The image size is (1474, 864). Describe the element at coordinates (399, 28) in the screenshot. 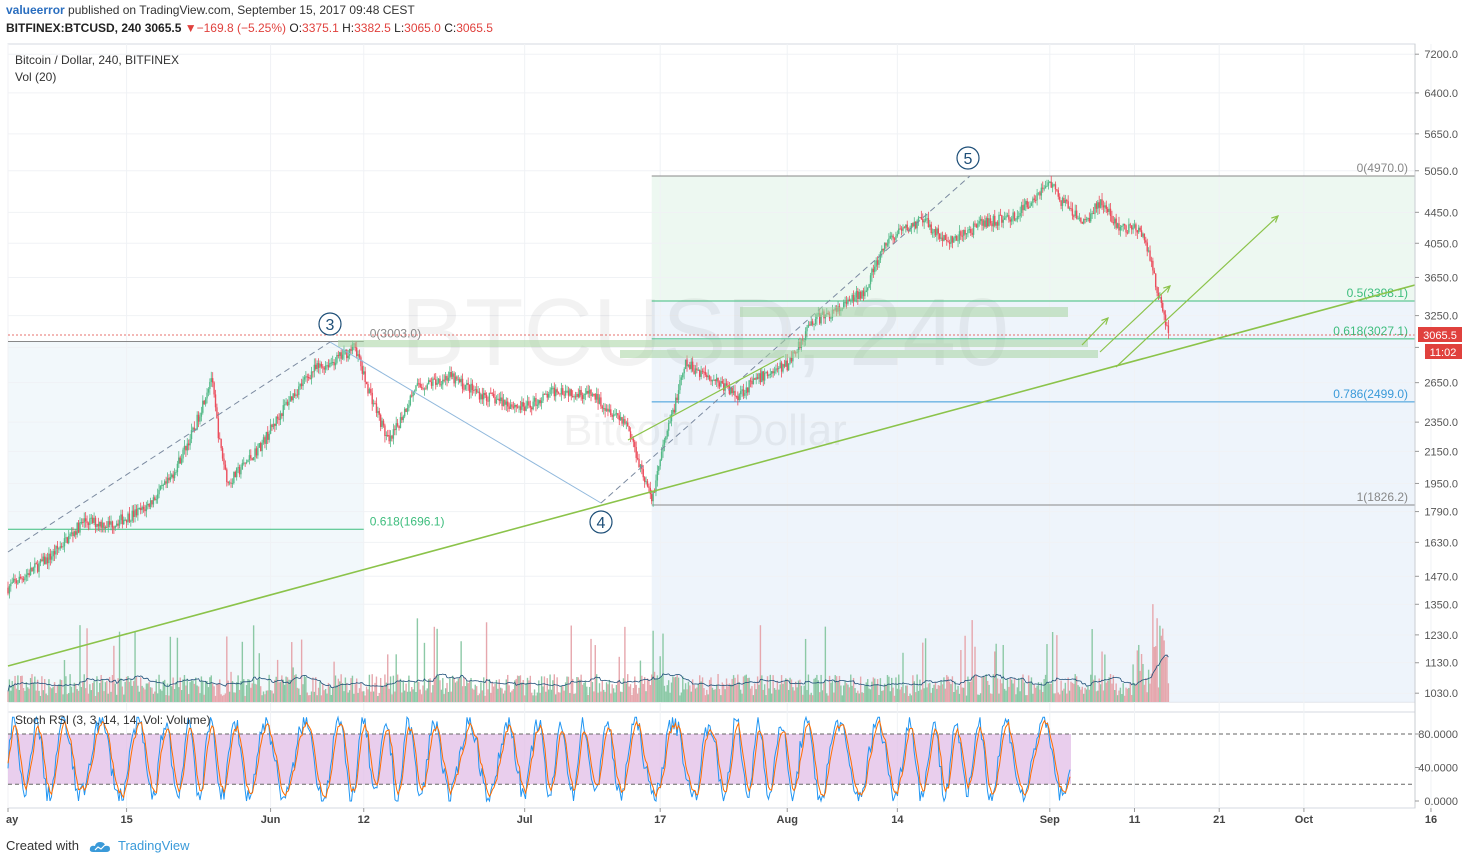

I see `low-label: L:` at that location.